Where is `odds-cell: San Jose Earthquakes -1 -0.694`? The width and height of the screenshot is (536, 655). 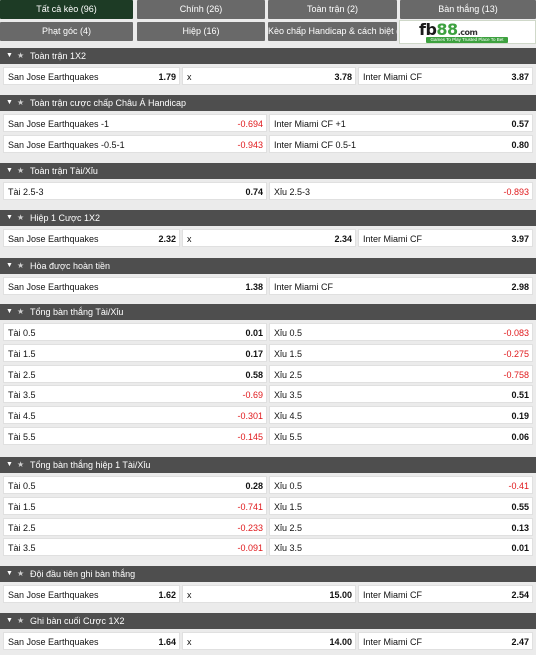
odds-cell: San Jose Earthquakes -1 -0.694 is located at coordinates (135, 123).